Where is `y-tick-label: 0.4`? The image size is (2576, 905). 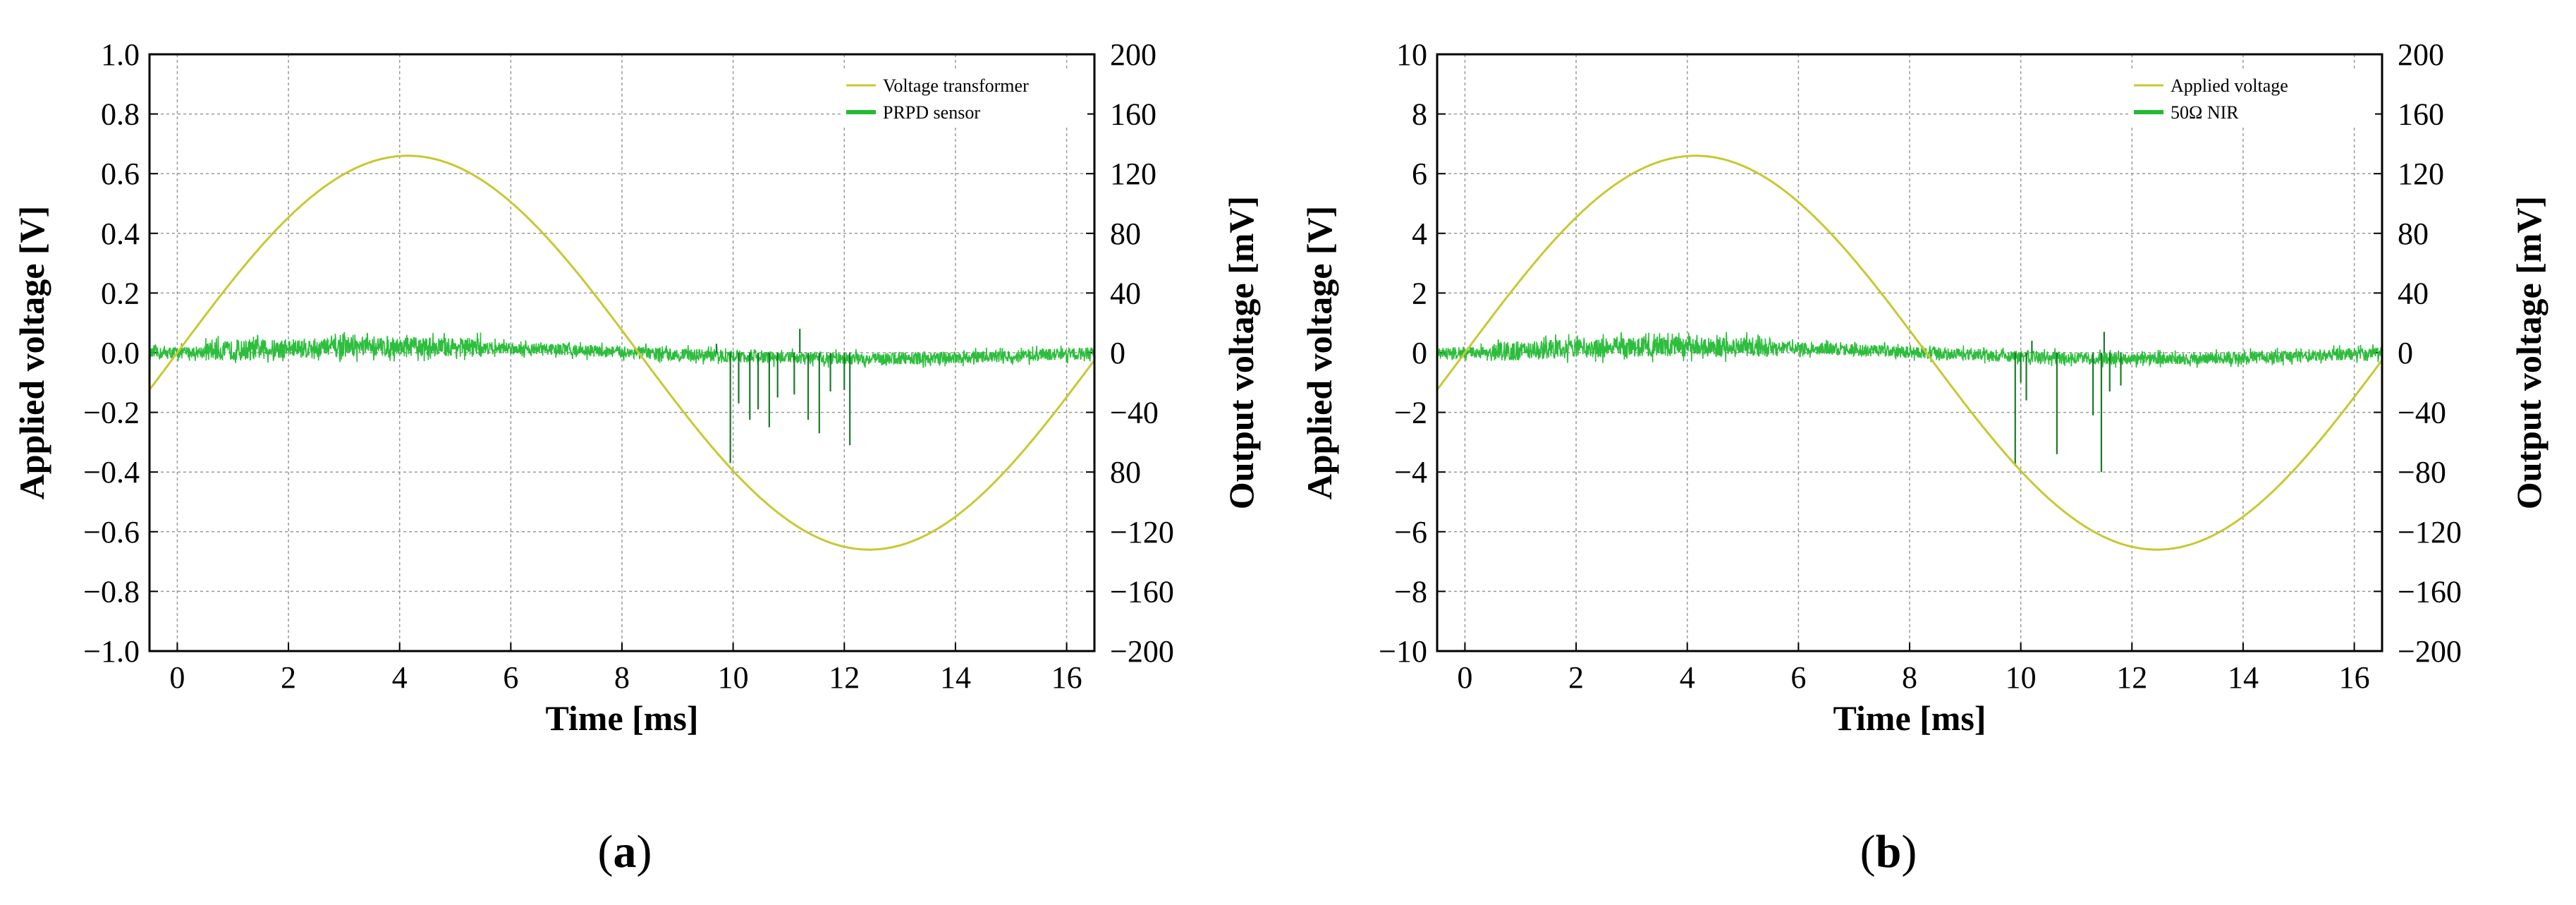 y-tick-label: 0.4 is located at coordinates (120, 234).